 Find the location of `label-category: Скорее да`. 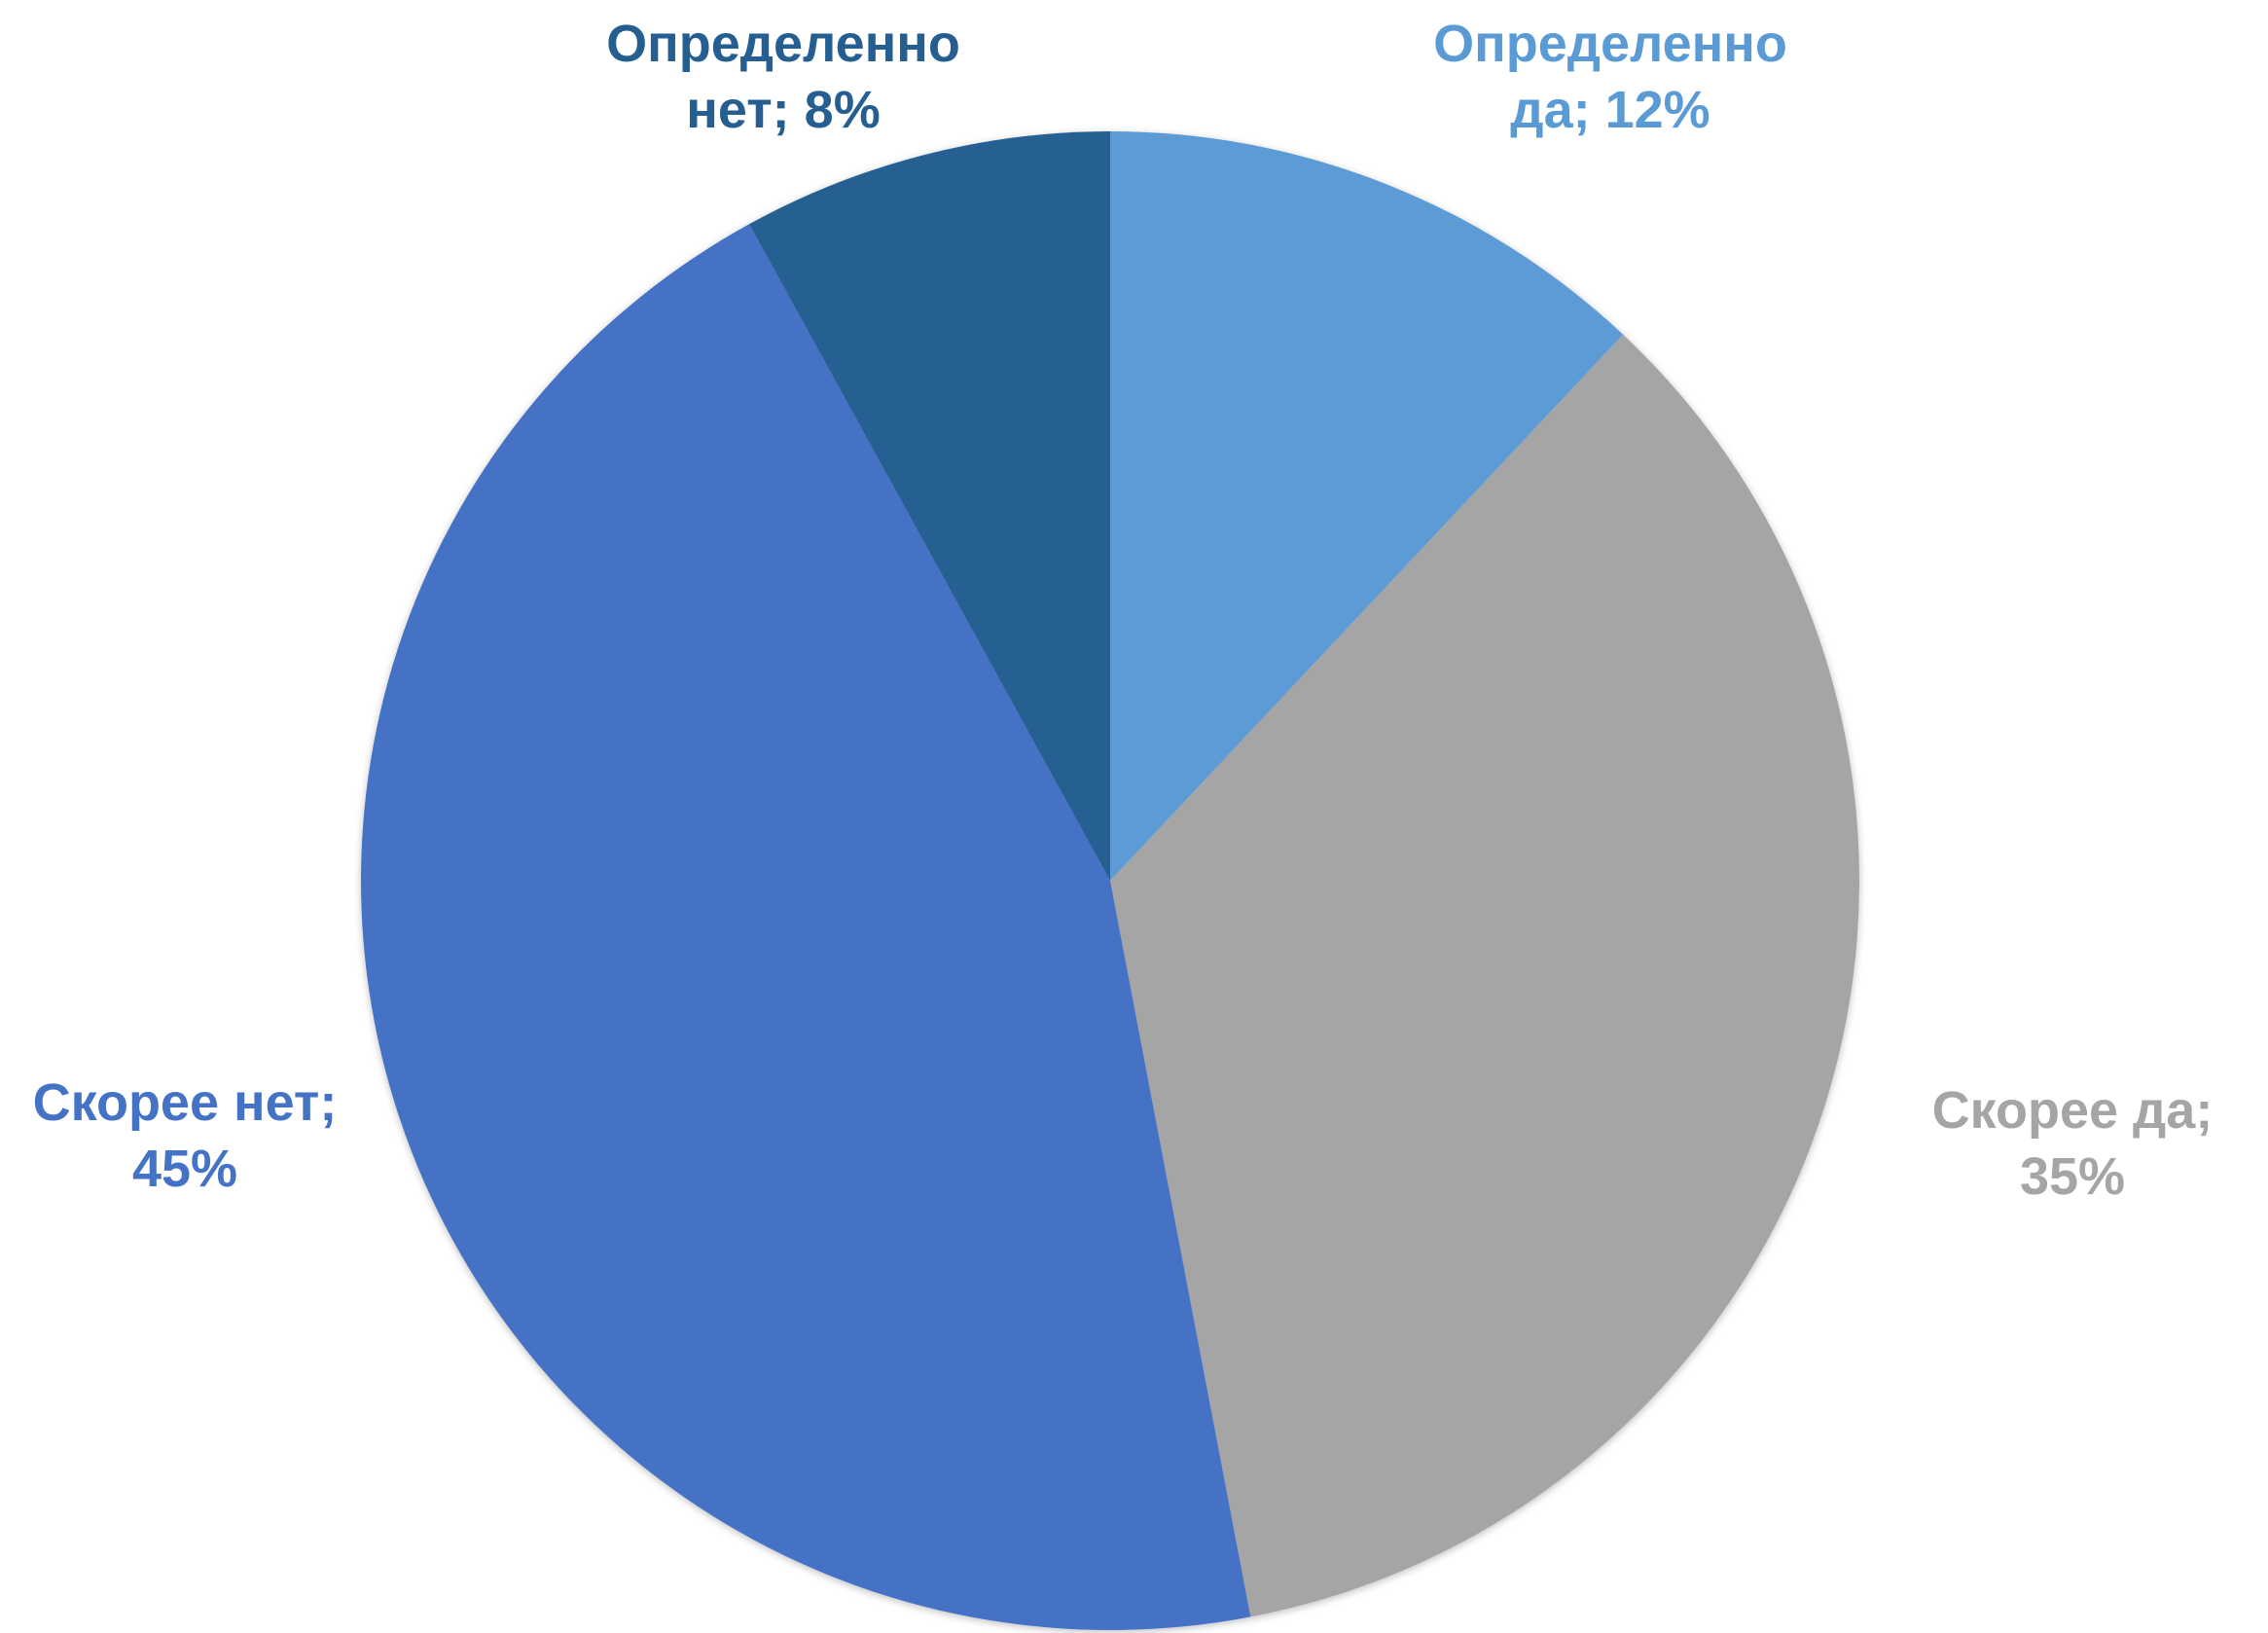

label-category: Скорее да is located at coordinates (2063, 1110).